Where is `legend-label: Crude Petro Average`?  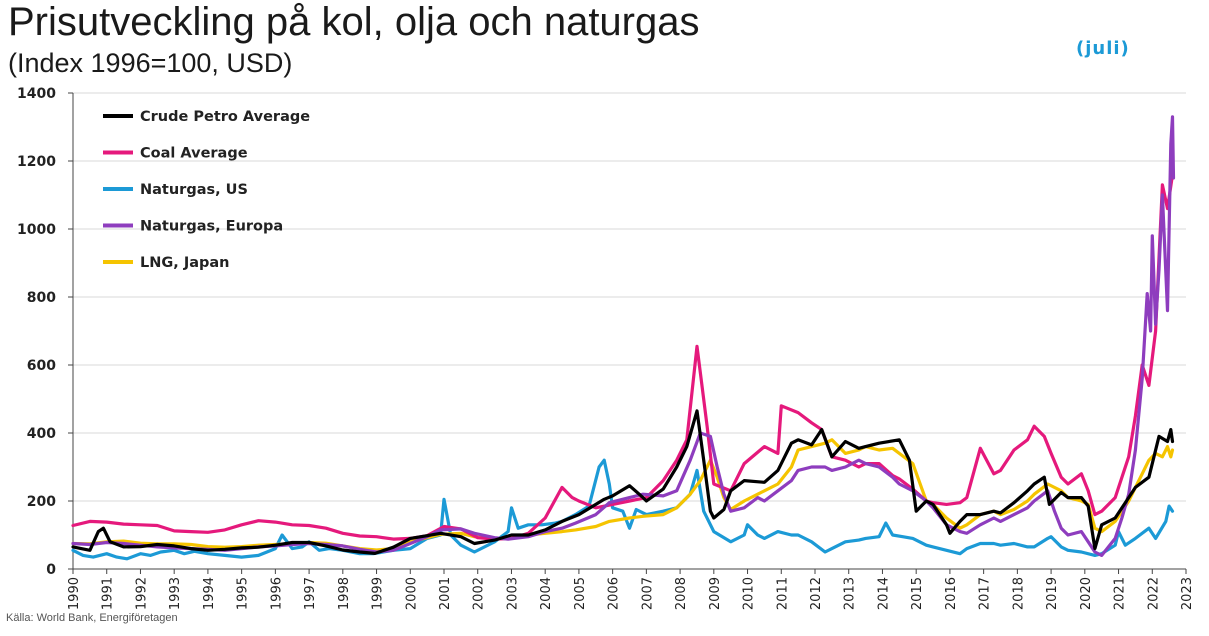
legend-label: Crude Petro Average is located at coordinates (225, 117).